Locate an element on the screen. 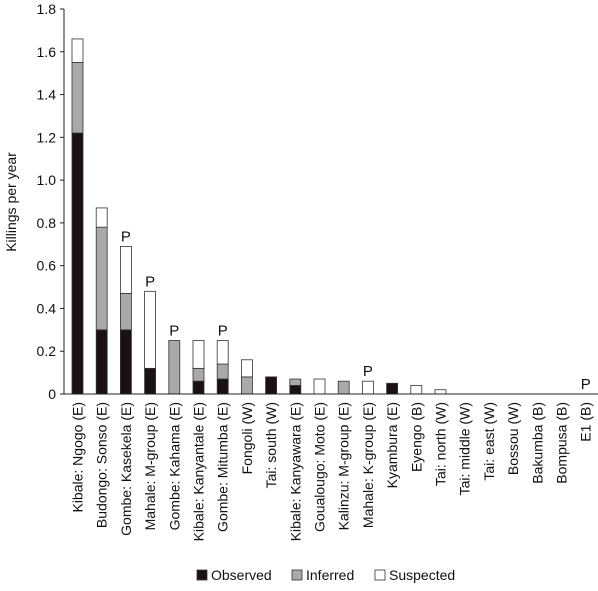 The width and height of the screenshot is (598, 591). legend-label-observed: Observed is located at coordinates (241, 575).